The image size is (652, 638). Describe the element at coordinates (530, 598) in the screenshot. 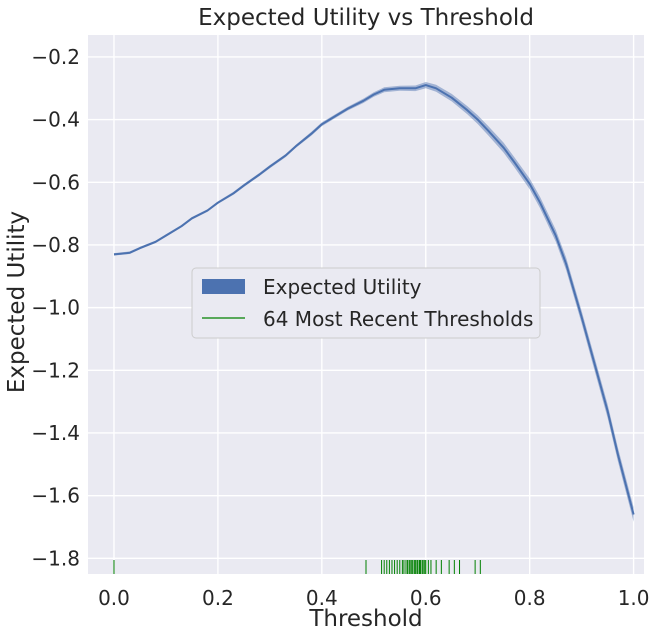

I see `x-tick-label: 0.8` at that location.